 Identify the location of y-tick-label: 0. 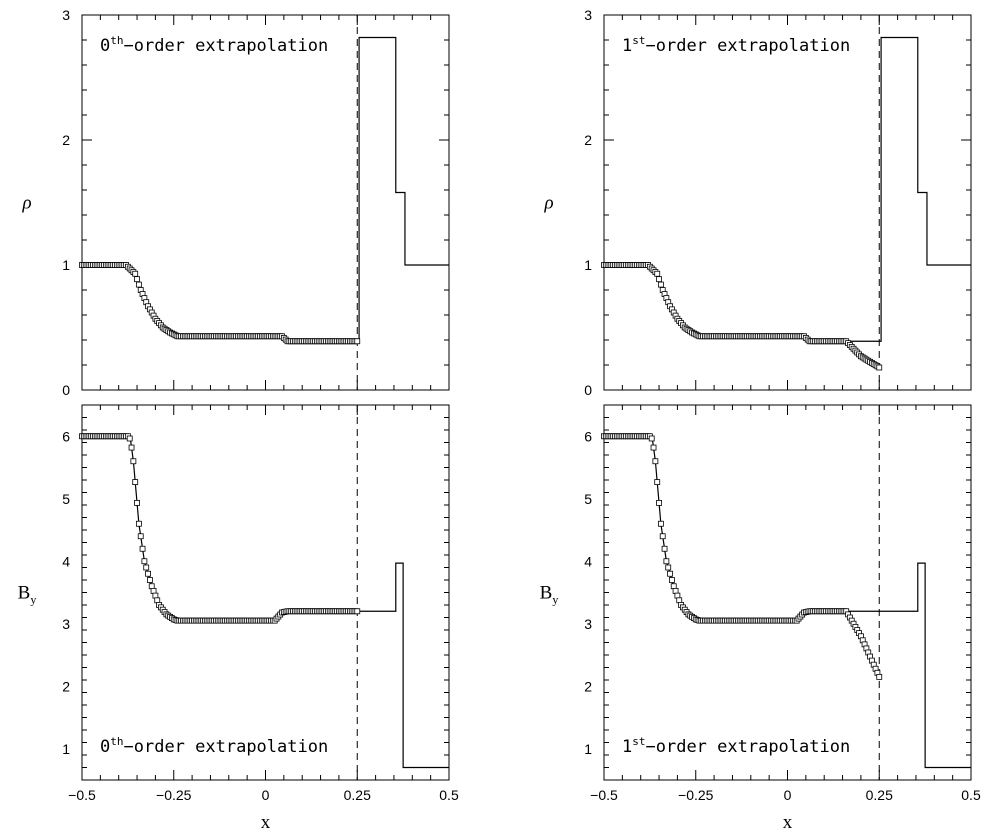
(66, 390).